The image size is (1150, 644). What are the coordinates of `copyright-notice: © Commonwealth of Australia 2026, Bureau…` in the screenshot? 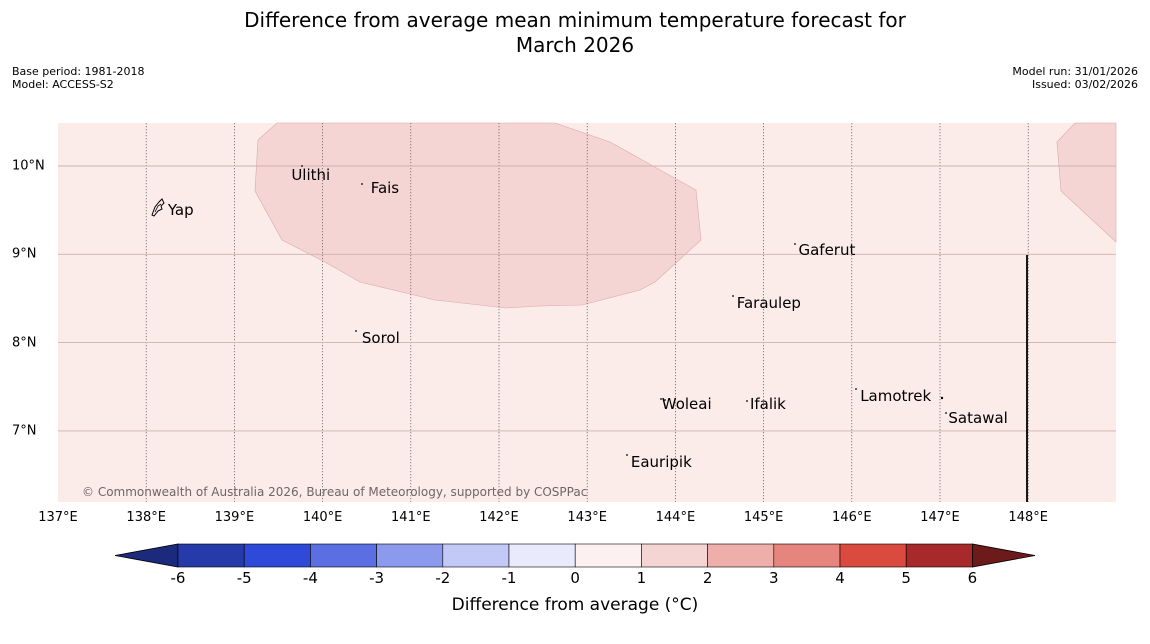 It's located at (335, 492).